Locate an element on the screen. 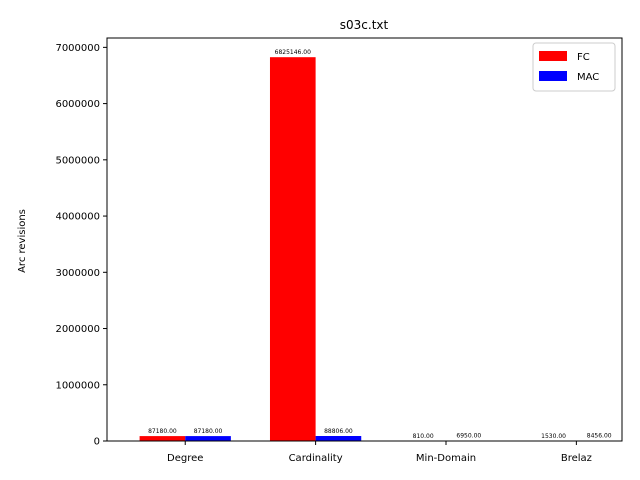 Image resolution: width=640 pixels, height=480 pixels. x-tick-label: Cardinality is located at coordinates (316, 458).